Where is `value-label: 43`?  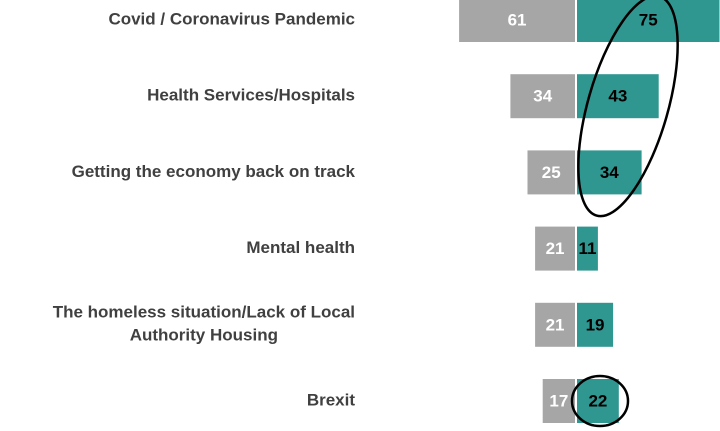 value-label: 43 is located at coordinates (617, 96).